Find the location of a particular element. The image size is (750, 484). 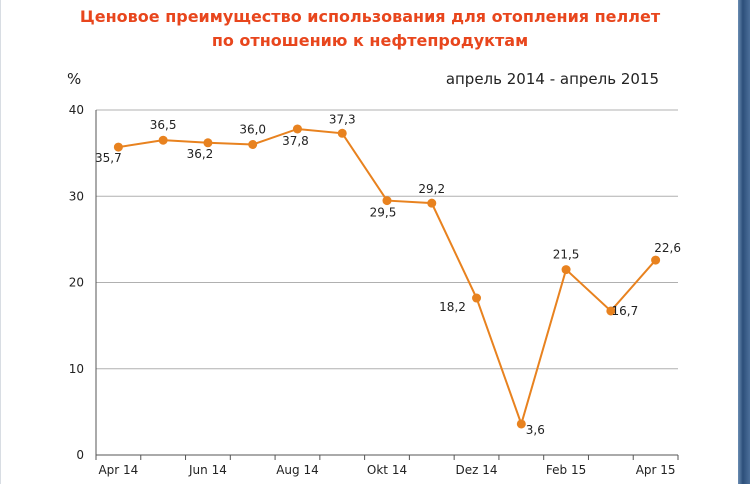

title-line-2: по отношению к нефтепродуктам is located at coordinates (370, 40).